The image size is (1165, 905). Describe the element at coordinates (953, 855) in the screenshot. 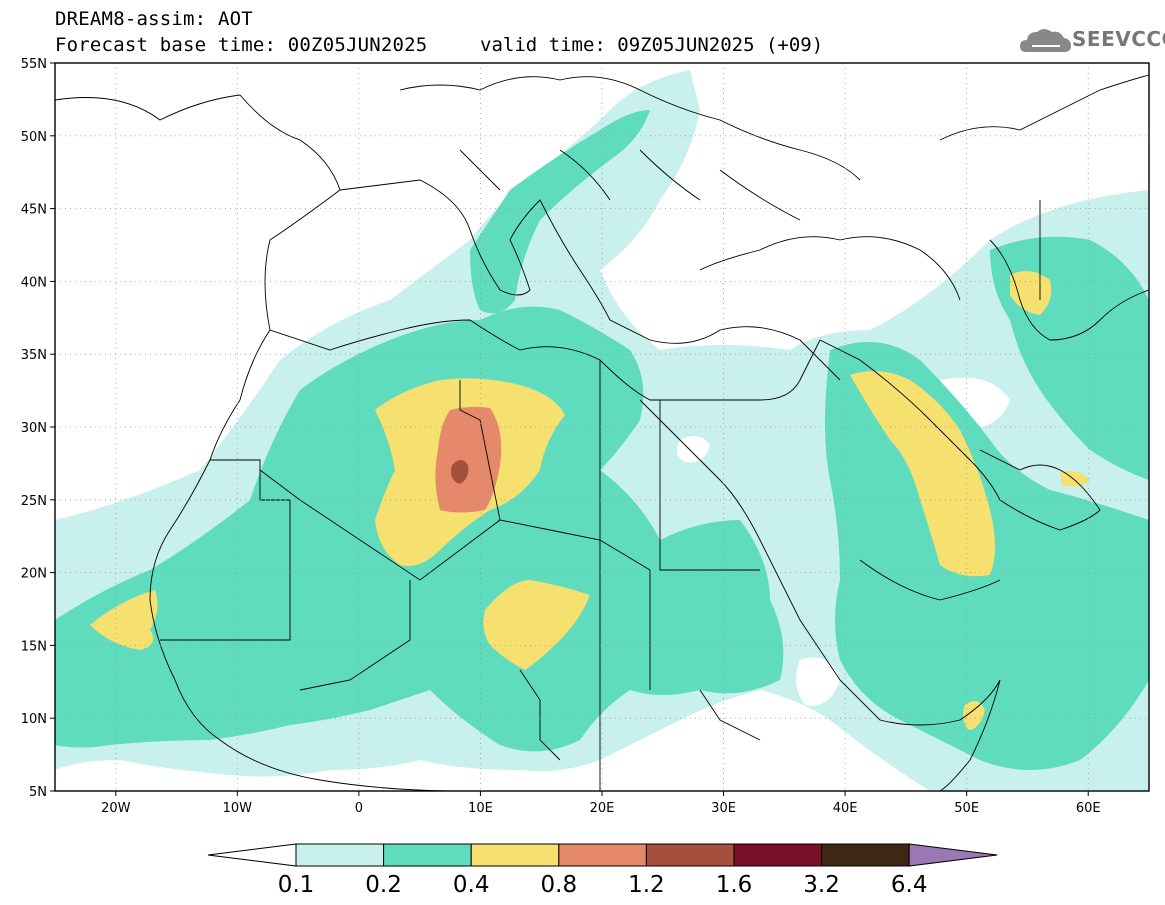

I see `colorbar-high-arrow` at that location.